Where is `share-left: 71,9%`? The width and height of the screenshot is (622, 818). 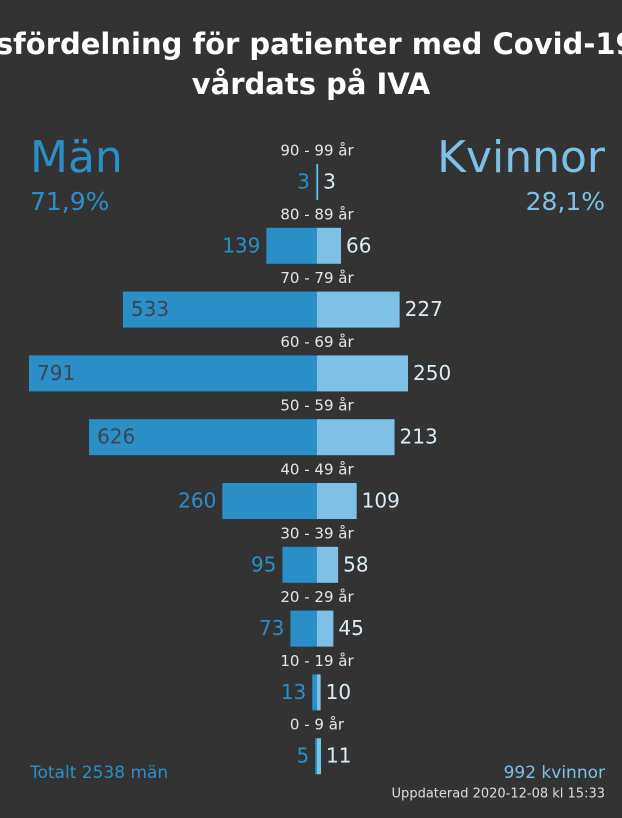 share-left: 71,9% is located at coordinates (69, 201).